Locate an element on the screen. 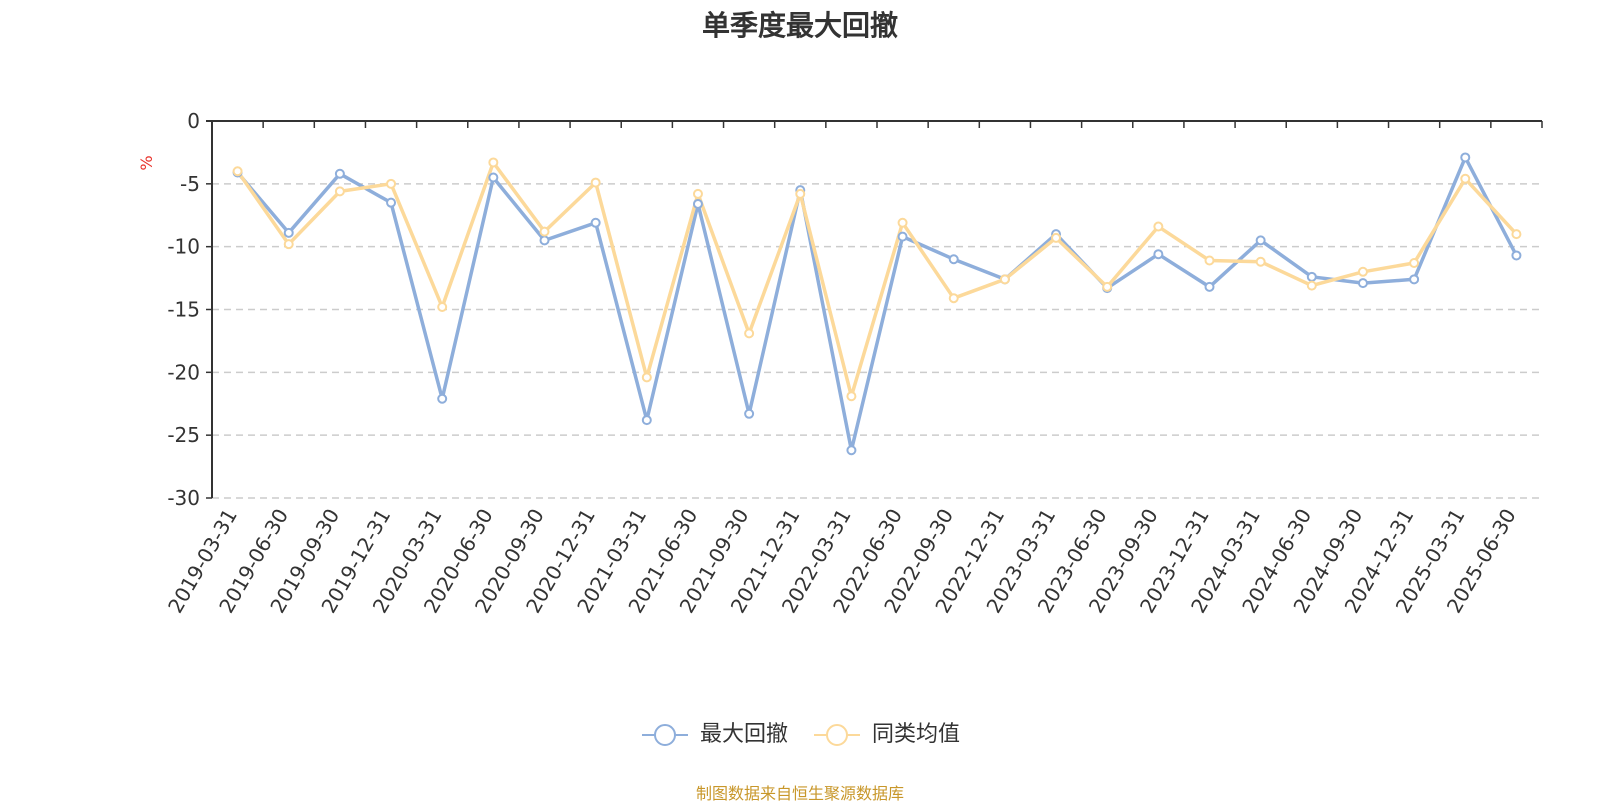  chart-title: 单季度最大回撤 is located at coordinates (799, 25).